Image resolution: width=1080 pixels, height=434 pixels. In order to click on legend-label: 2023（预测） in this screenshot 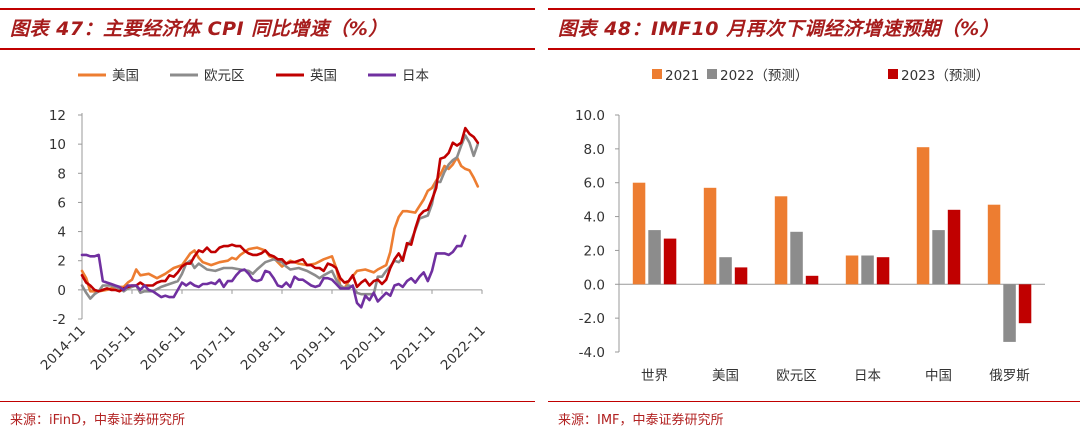, I will do `click(945, 76)`.